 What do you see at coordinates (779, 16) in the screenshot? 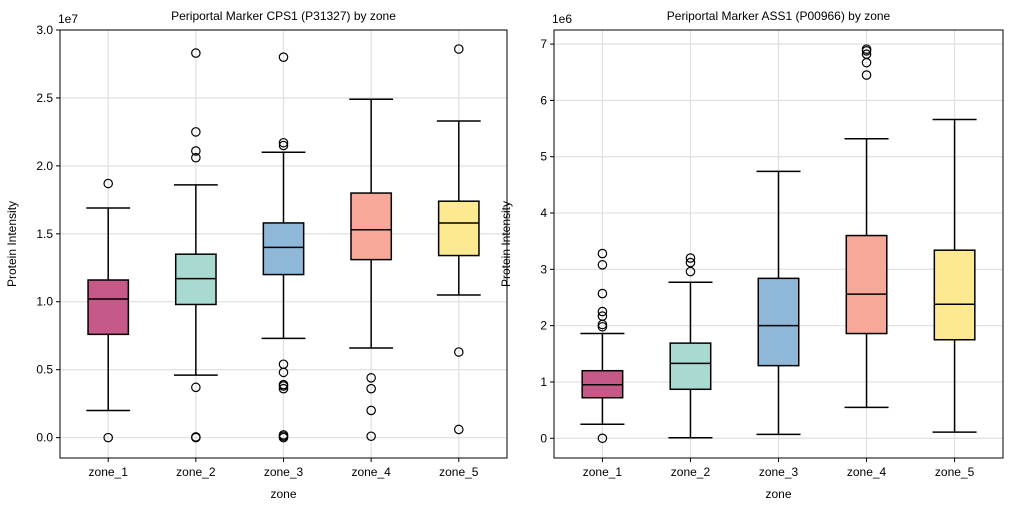
I see `chart-title: Periportal Marker ASS1 (P00966) by zone` at bounding box center [779, 16].